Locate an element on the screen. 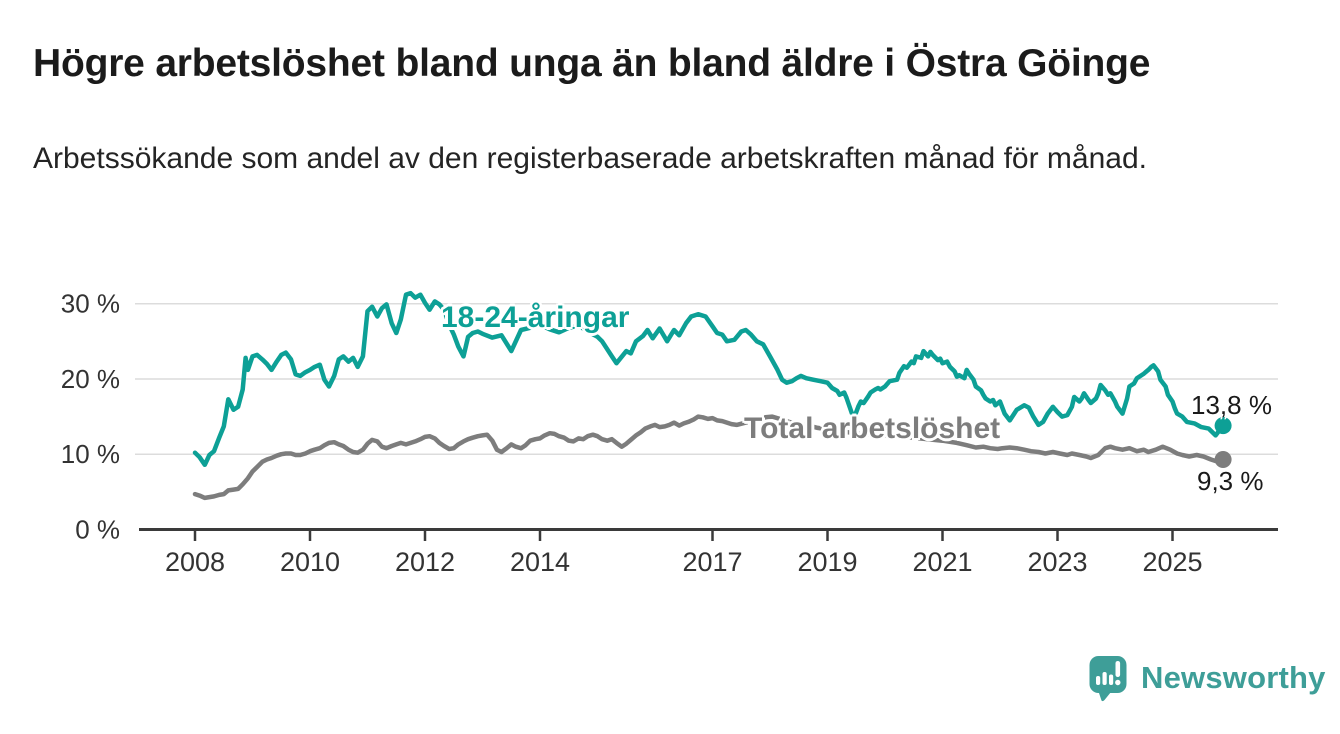 Image resolution: width=1340 pixels, height=734 pixels. newsworthy-logo: Newsworthy is located at coordinates (1207, 678).